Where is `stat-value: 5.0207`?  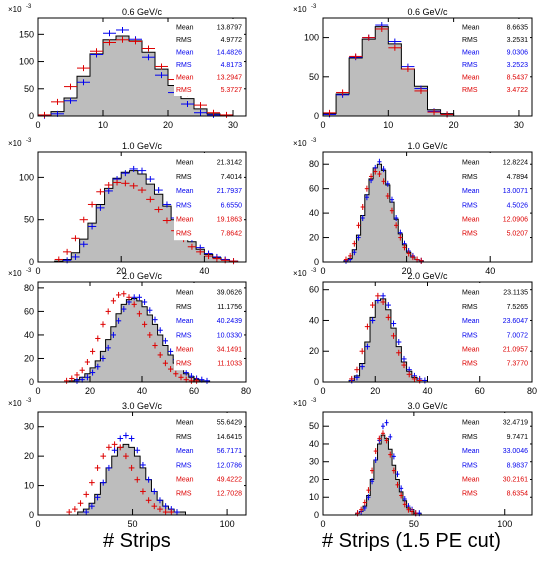
stat-value: 5.0207 is located at coordinates (518, 234).